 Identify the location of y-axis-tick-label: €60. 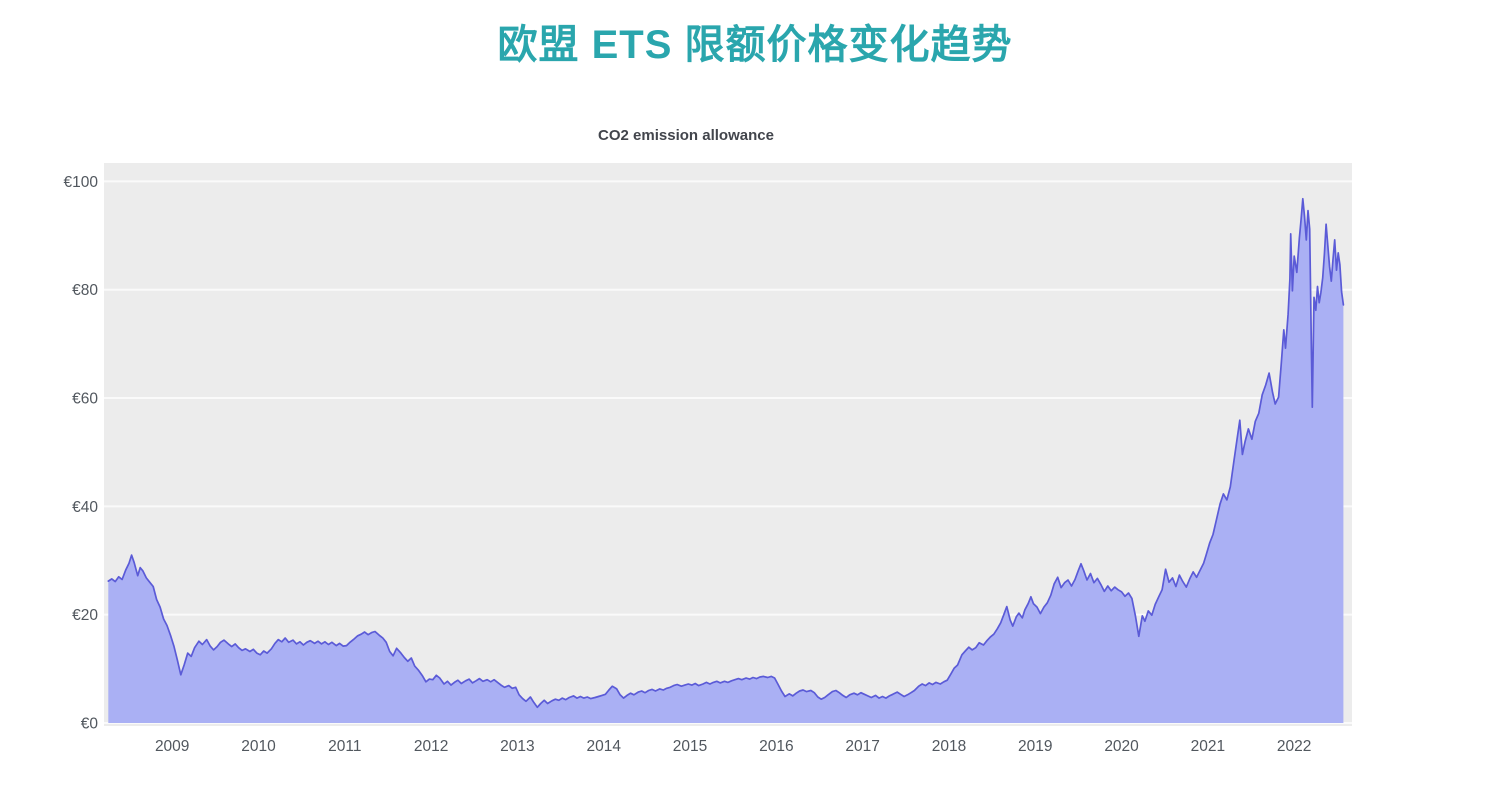
(85, 399).